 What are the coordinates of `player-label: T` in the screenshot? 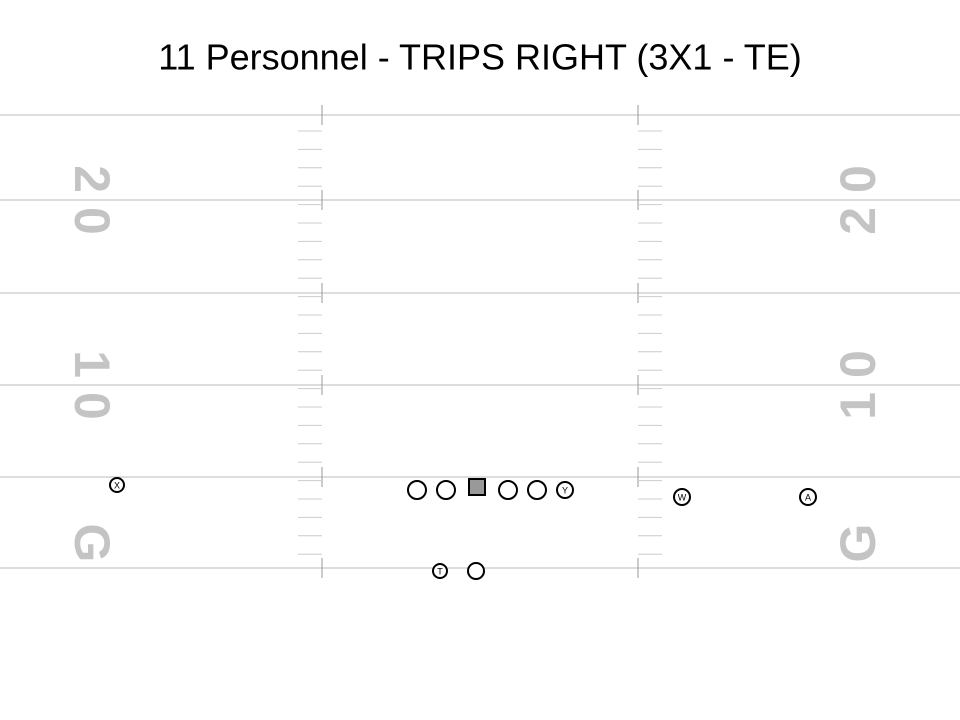 It's located at (440, 571).